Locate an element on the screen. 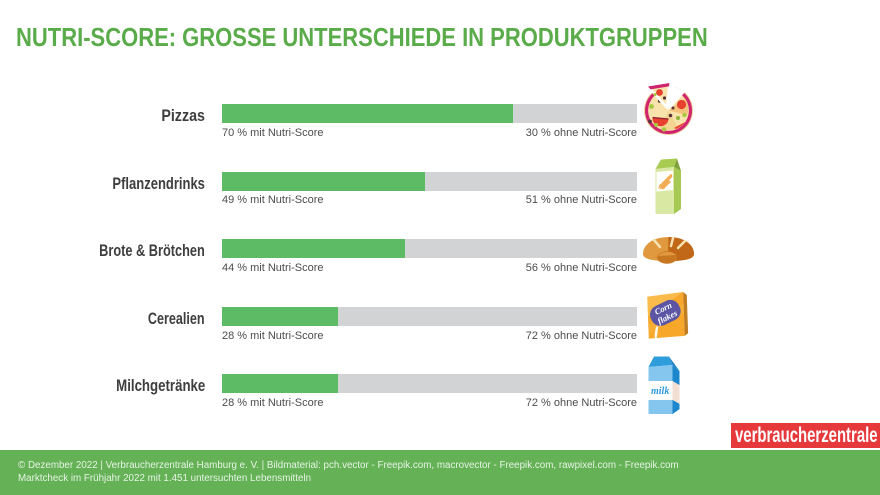  svg-text: milk is located at coordinates (660, 391).